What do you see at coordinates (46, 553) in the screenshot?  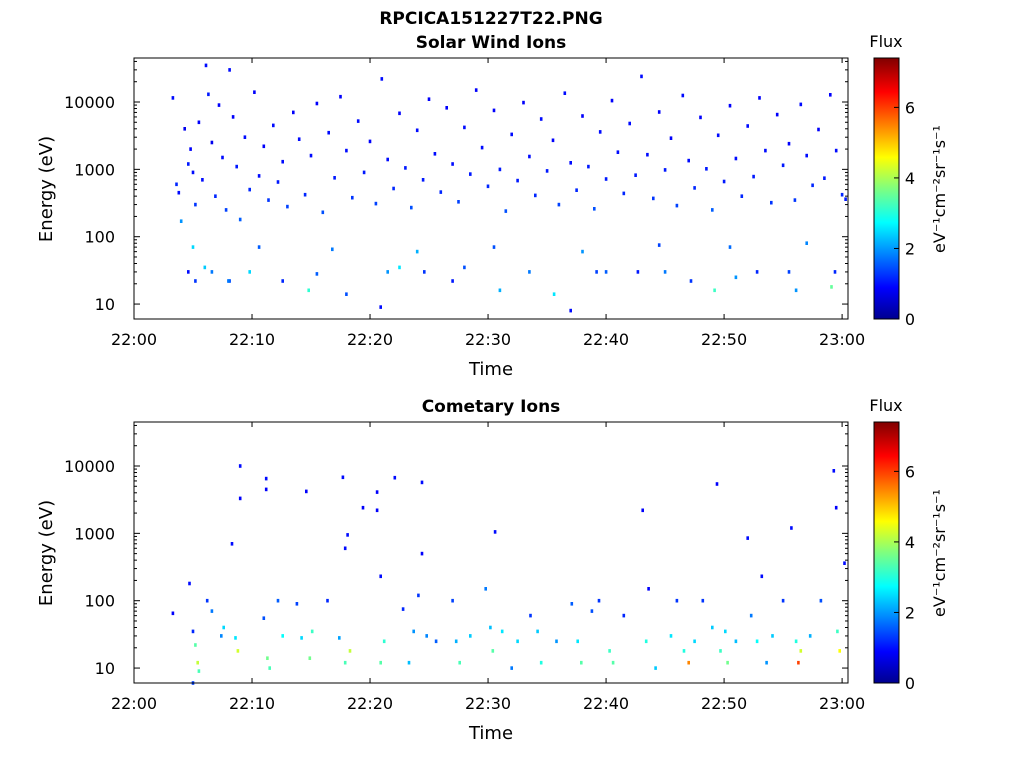 I see `y-axis-title: Energy (eV)` at bounding box center [46, 553].